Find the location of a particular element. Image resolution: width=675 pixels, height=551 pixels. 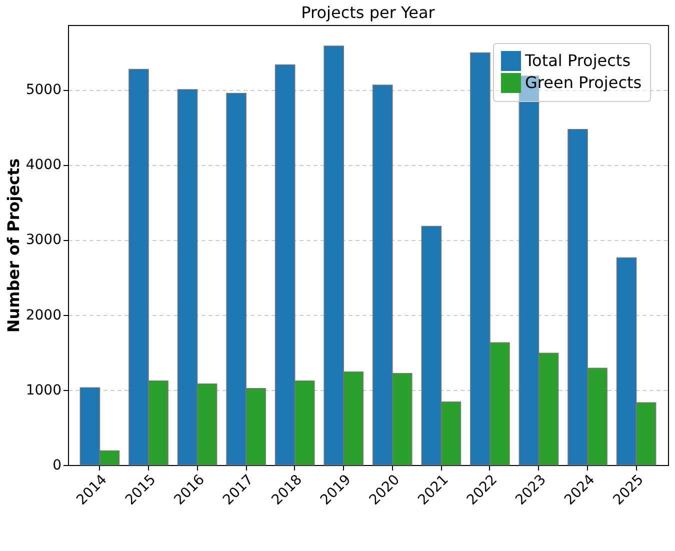

y-tick-label: 1000 is located at coordinates (44, 390).